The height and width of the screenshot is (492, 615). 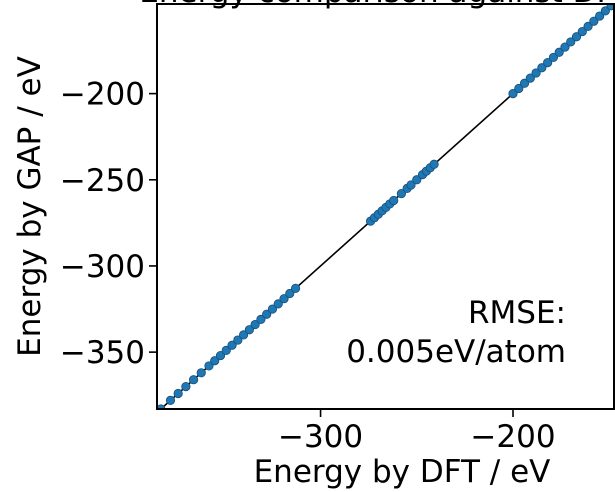 I want to click on rmse-label: RMSE:, so click(x=517, y=313).